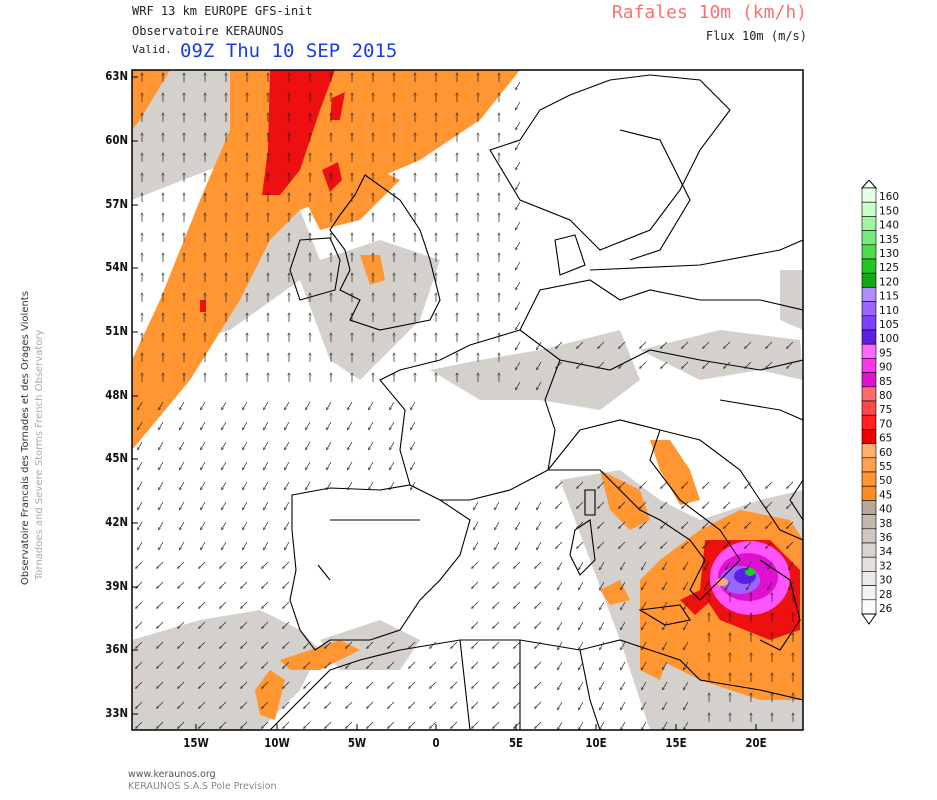 The image size is (937, 800). I want to click on footer-url: www.keraunos.org, so click(172, 774).